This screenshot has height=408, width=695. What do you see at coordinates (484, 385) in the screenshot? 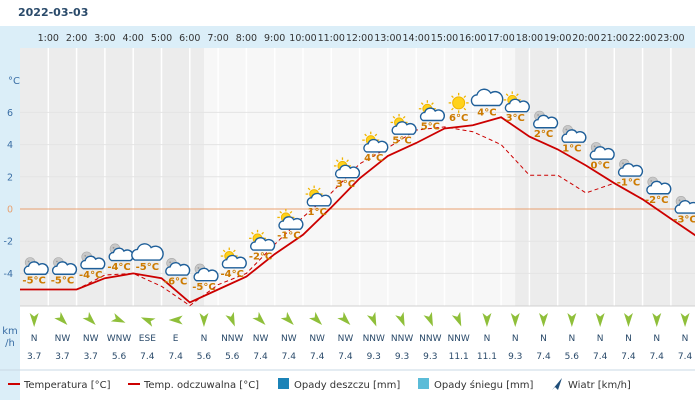
I see `legend-label: Opady śniegu [mm]` at bounding box center [484, 385].